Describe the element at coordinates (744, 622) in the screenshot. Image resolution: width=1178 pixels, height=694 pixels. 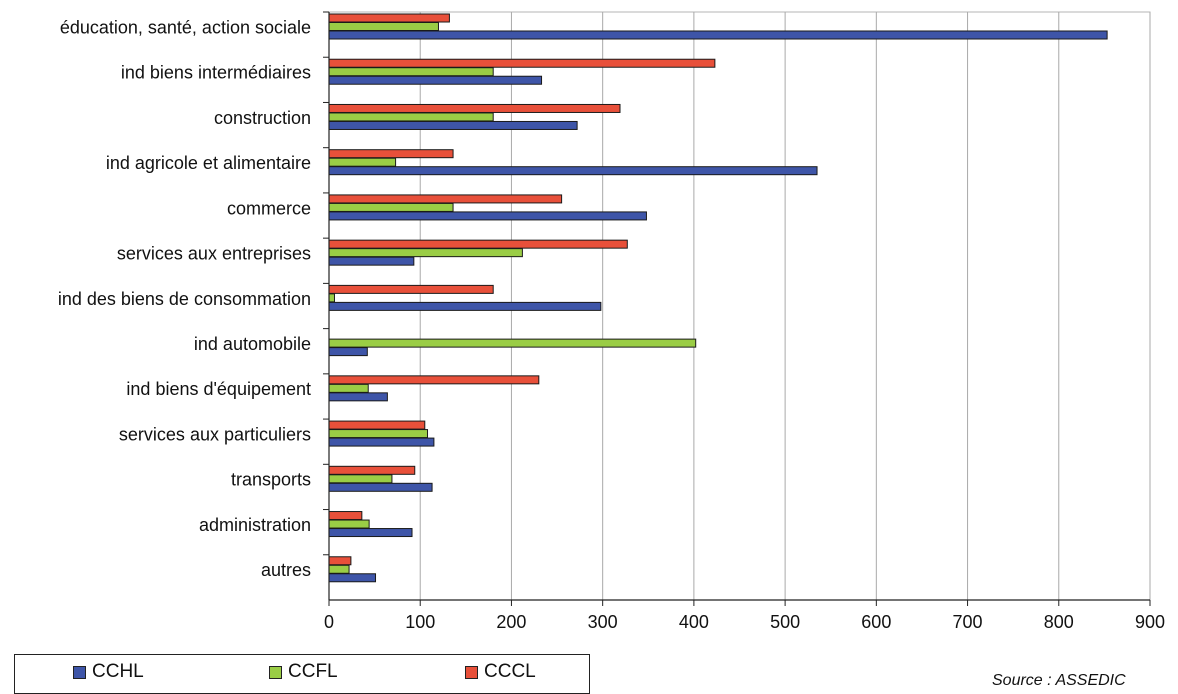
I see `tick-labels: 0 100 200 300 400 500 600 700 800 900` at that location.